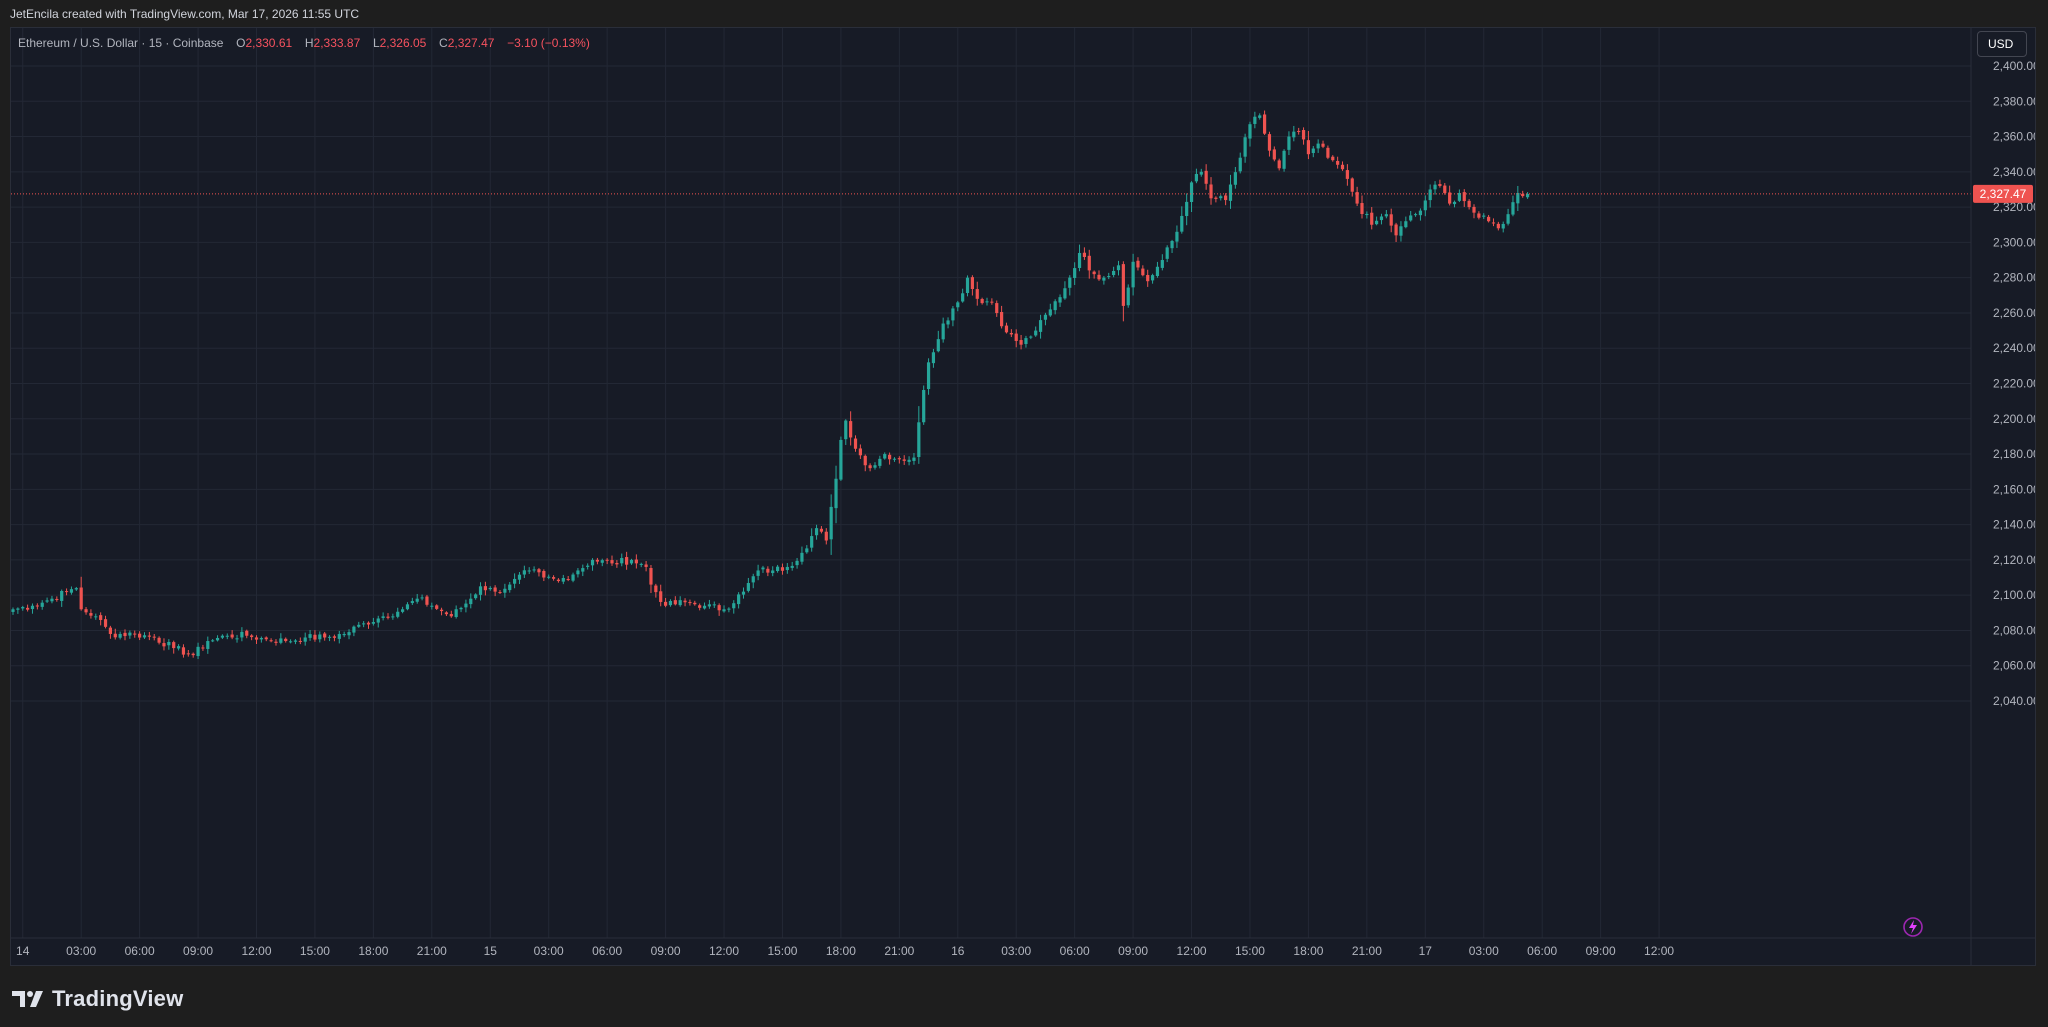 This screenshot has height=1027, width=2048. I want to click on lightning-icon-bolt, so click(1913, 927).